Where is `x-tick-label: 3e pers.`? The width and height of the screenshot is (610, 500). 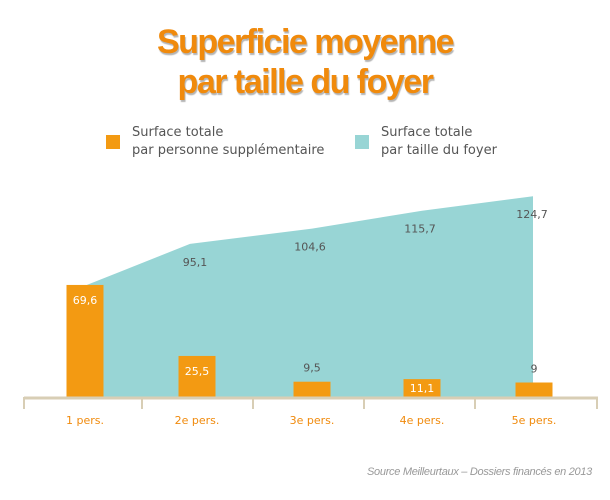
x-tick-label: 3e pers. is located at coordinates (312, 420).